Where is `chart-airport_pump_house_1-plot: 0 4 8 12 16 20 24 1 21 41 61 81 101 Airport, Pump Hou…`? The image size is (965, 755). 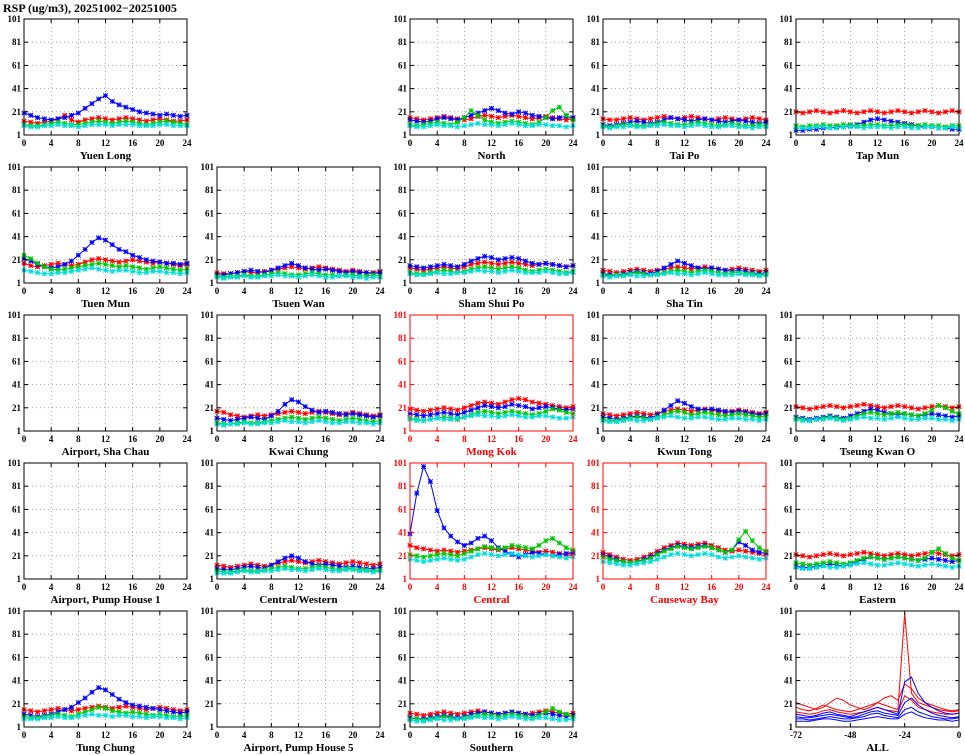
chart-airport_pump_house_1-plot: 0 4 8 12 16 20 24 1 21 41 61 81 101 Airport, Pump Hou… is located at coordinates (100, 532).